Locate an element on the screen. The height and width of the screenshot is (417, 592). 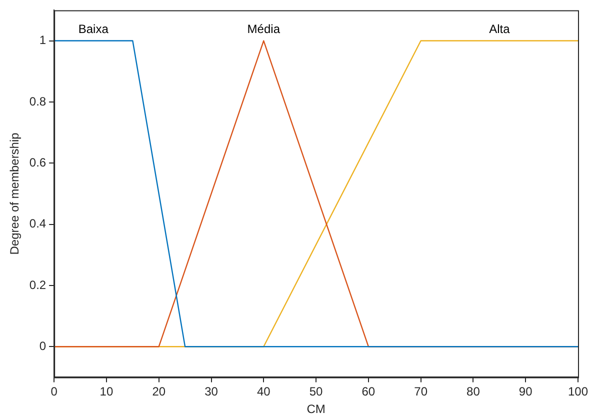
x-tick-label: 50 is located at coordinates (316, 391).